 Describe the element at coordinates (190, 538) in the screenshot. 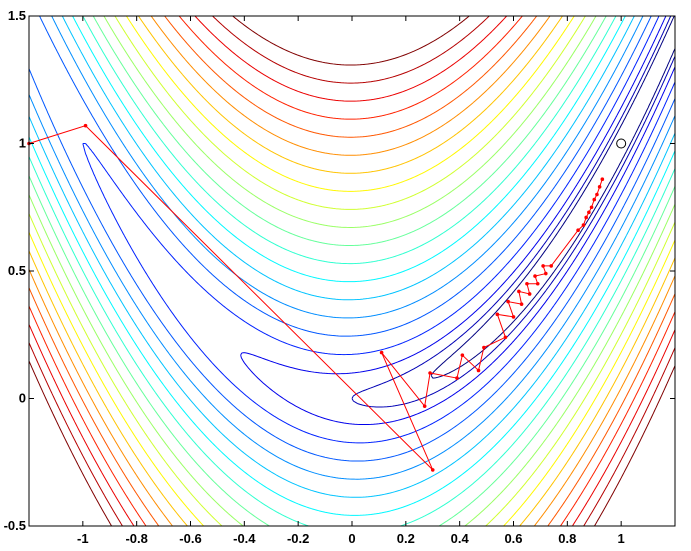

I see `x-tick-label: -0.6` at that location.